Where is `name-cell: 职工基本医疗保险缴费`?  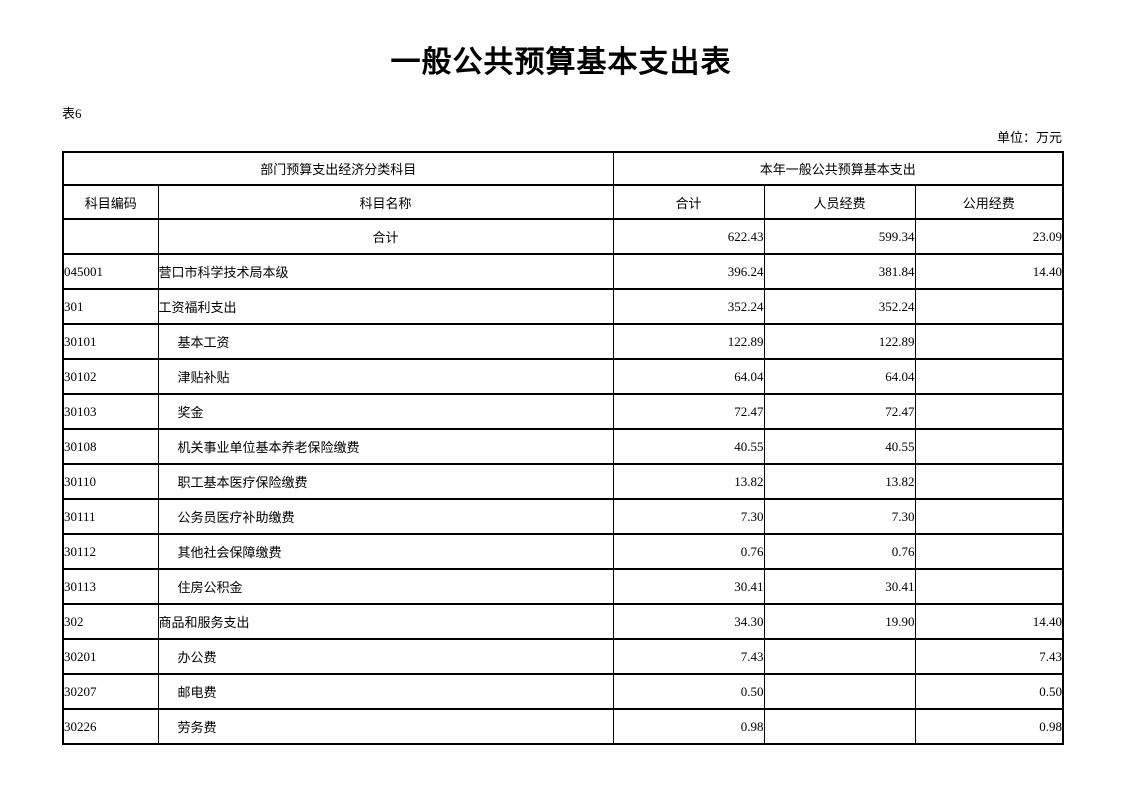 name-cell: 职工基本医疗保险缴费 is located at coordinates (385, 481).